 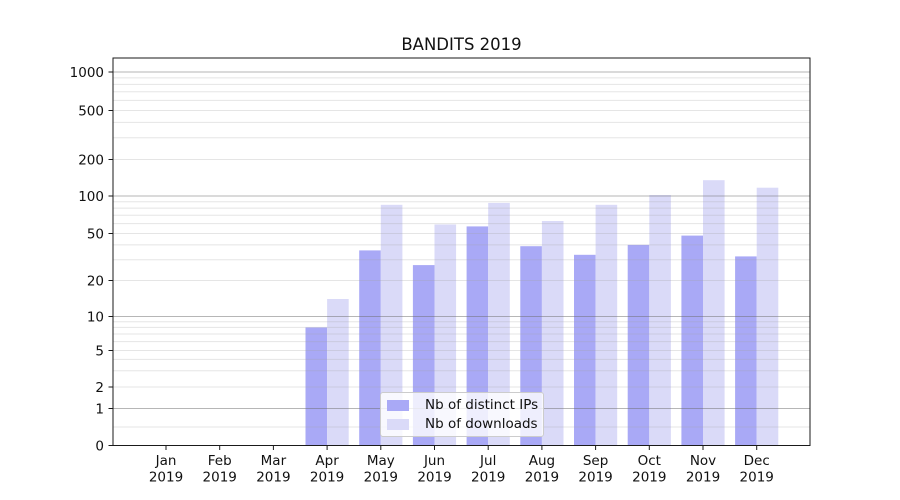 I want to click on bar-distinct-ips-dec, so click(x=746, y=351).